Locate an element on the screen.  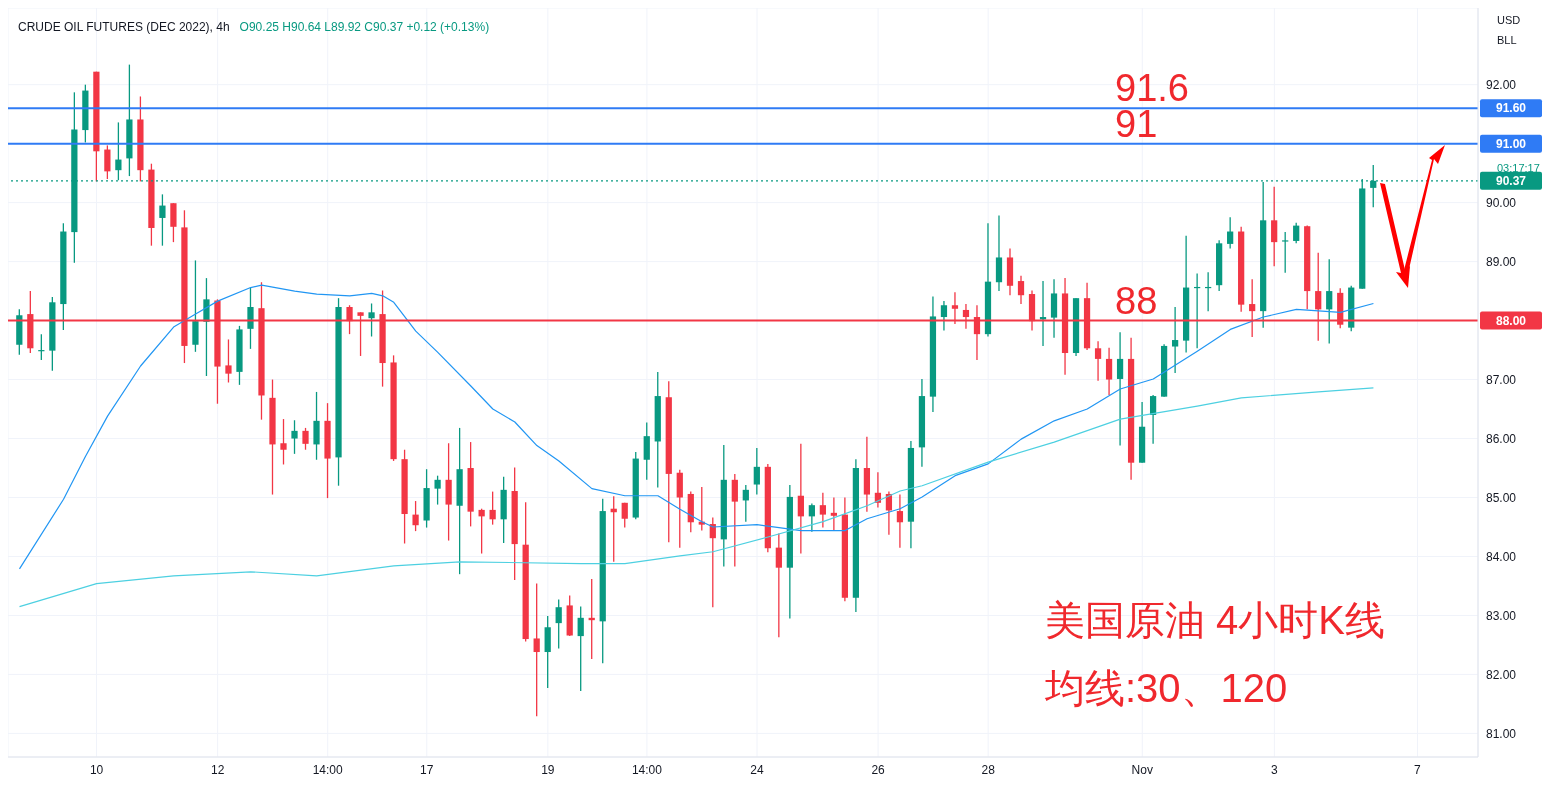
y-tick-label: 86.00 is located at coordinates (1501, 438).